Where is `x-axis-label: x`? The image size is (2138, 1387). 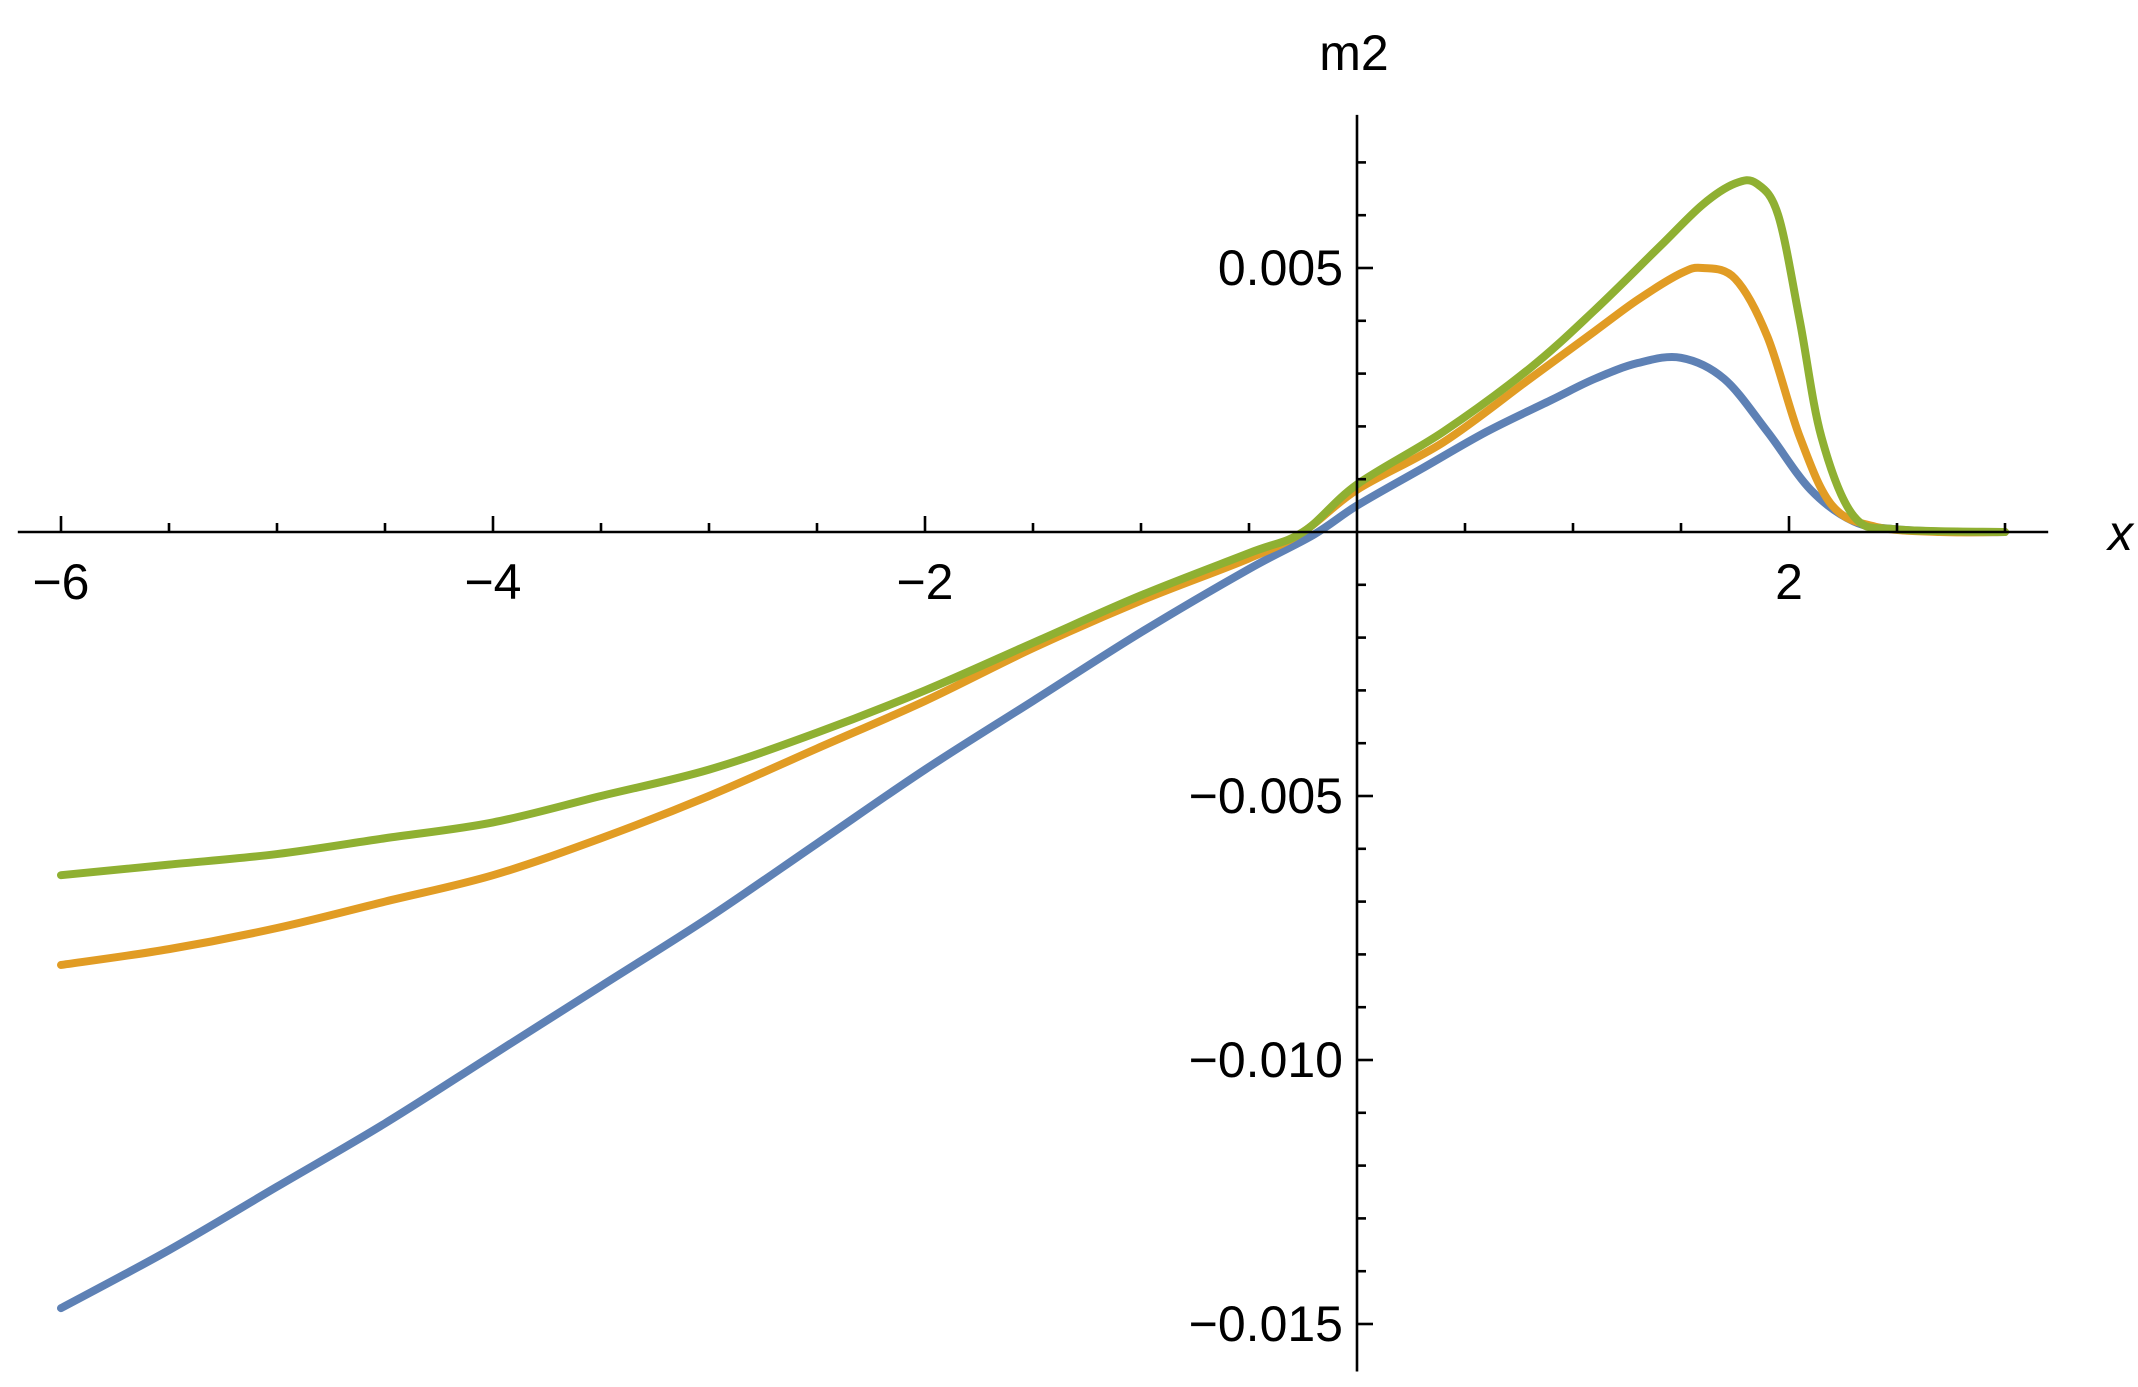
x-axis-label: x is located at coordinates (2120, 533).